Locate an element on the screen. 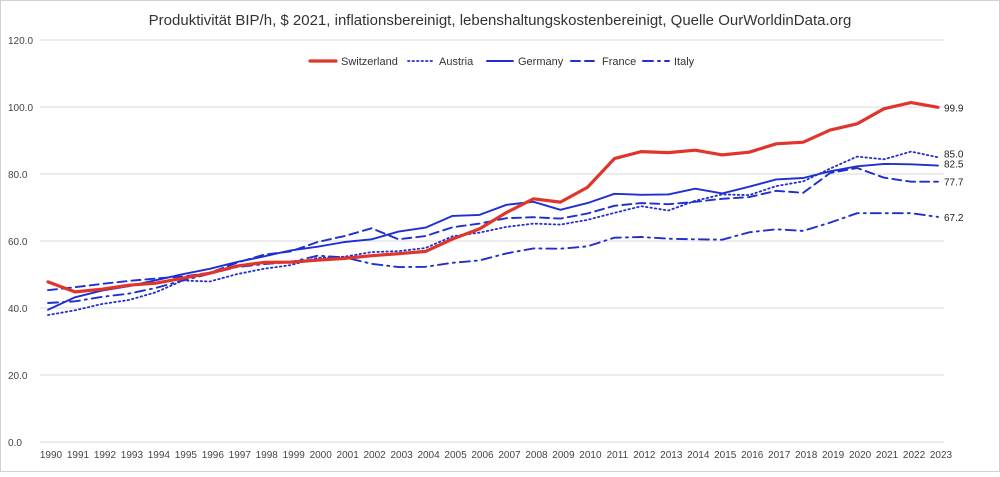  x-tick-label: 1990 is located at coordinates (51, 455).